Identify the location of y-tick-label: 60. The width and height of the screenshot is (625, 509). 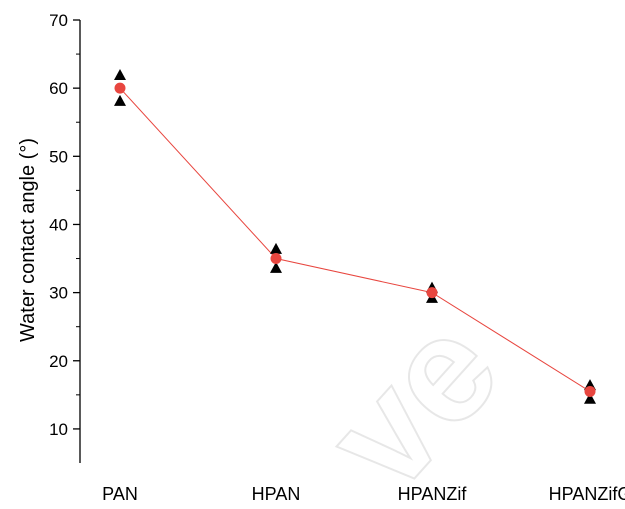
(58, 88).